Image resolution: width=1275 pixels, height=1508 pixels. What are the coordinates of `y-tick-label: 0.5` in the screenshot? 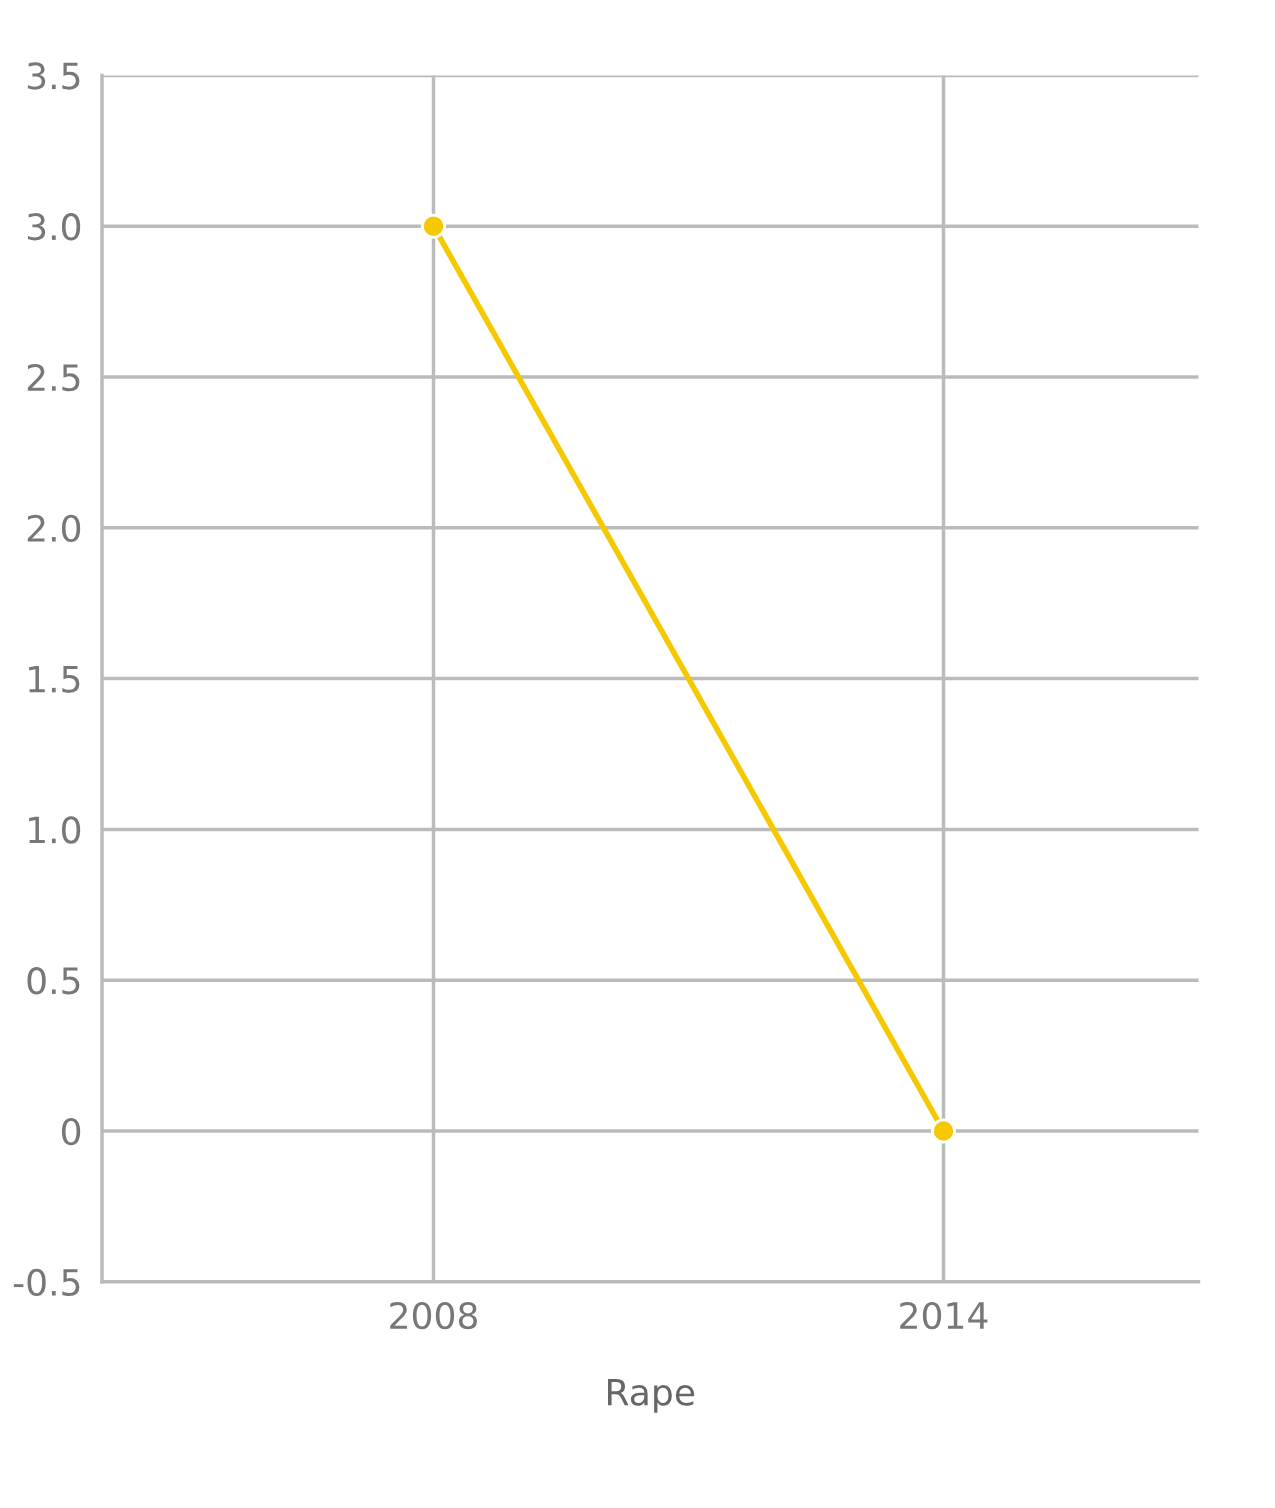 It's located at (53, 981).